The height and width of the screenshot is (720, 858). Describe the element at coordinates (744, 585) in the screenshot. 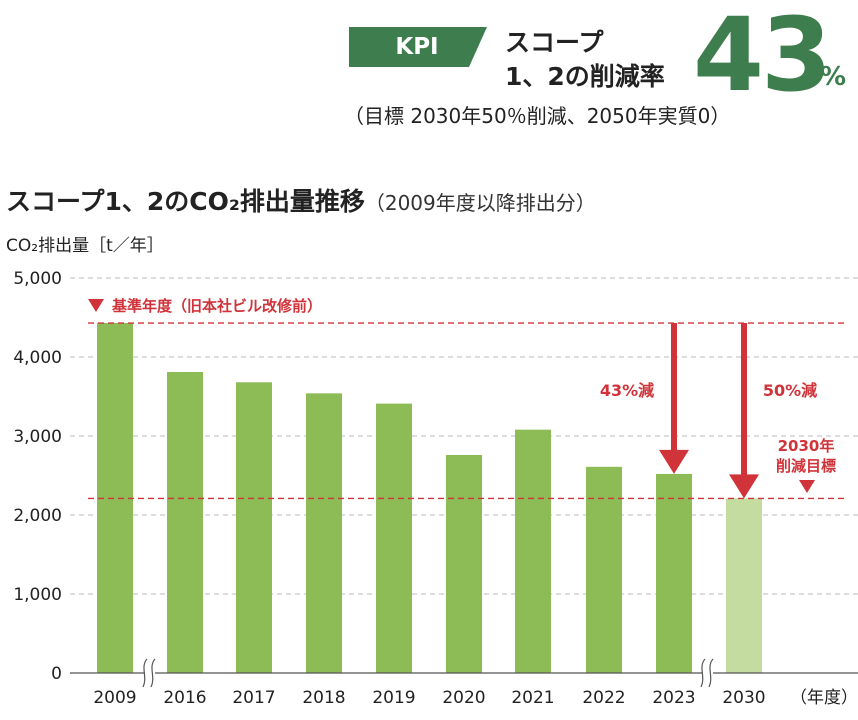

I see `target-bar` at that location.